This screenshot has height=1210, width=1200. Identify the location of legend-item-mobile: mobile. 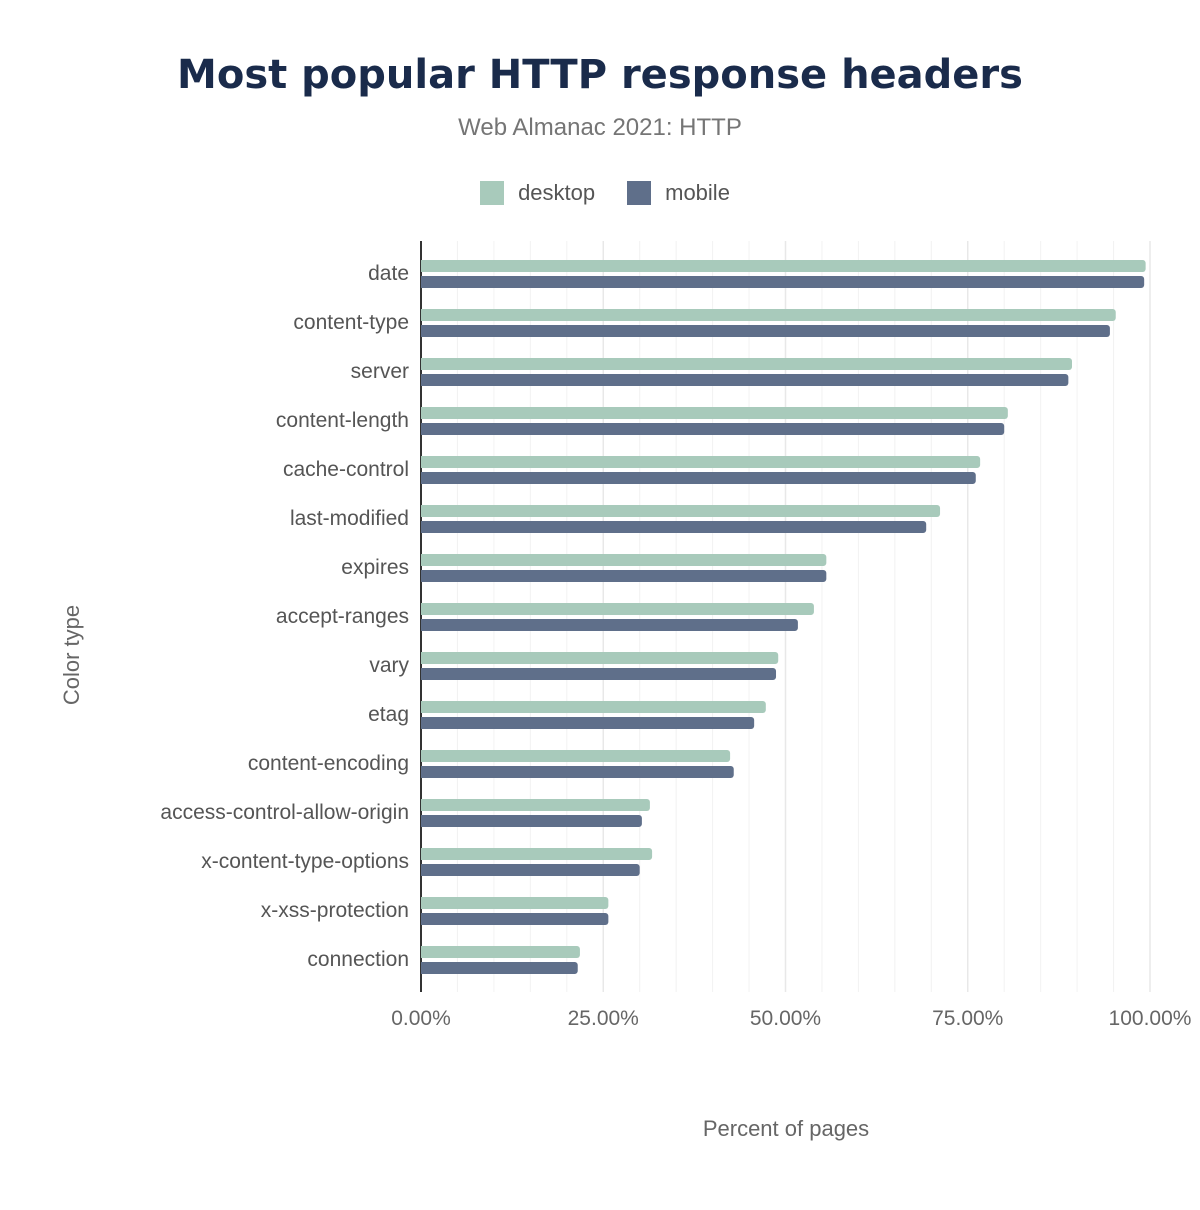
(678, 193).